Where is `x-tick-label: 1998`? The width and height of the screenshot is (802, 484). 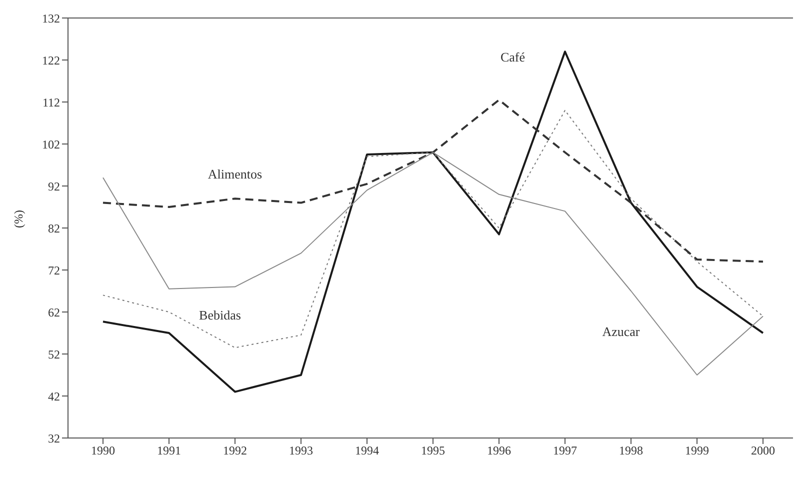 x-tick-label: 1998 is located at coordinates (631, 451).